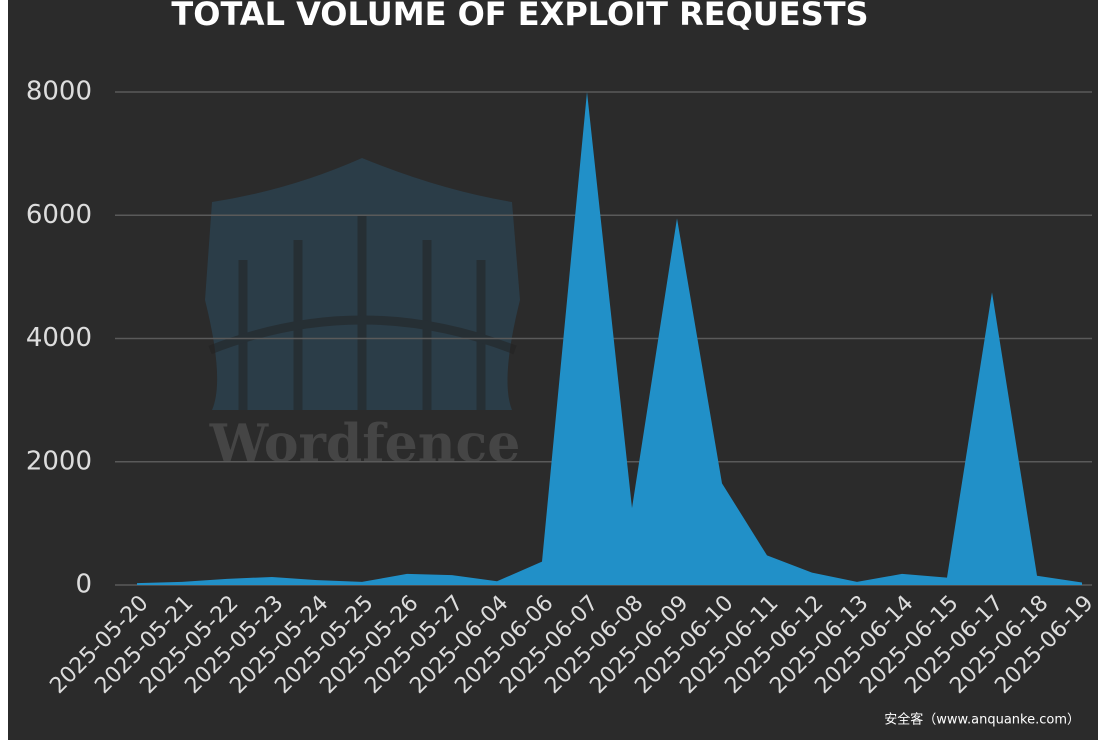 This screenshot has height=740, width=1098. I want to click on y-tick-label: 4000, so click(59, 338).